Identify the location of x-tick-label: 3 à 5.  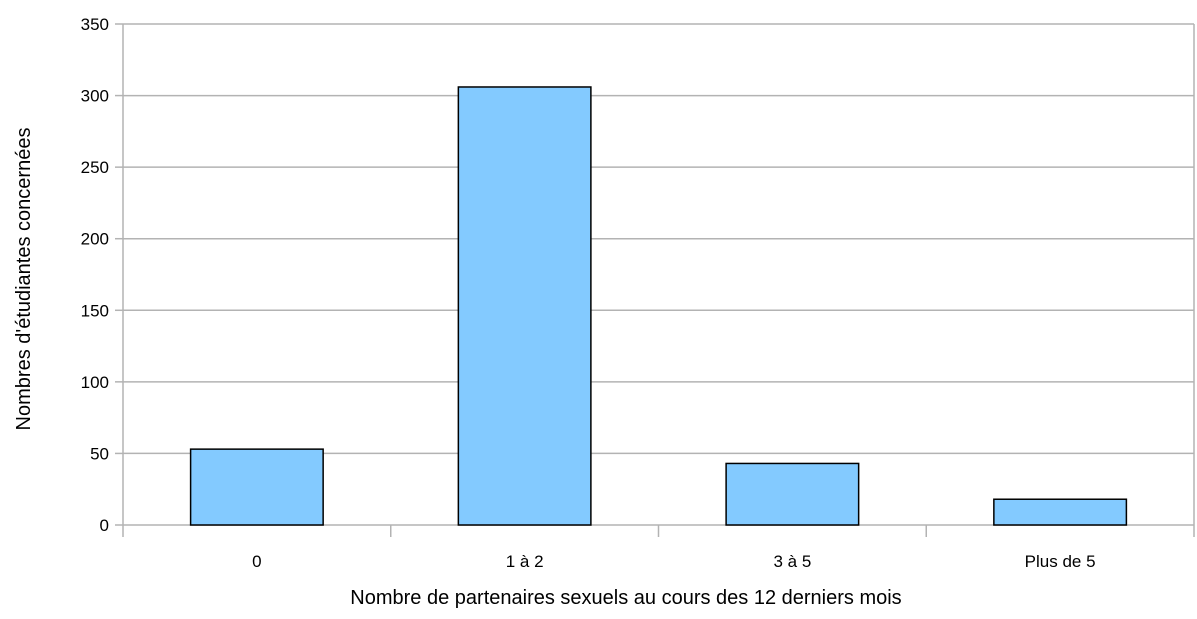
(792, 561).